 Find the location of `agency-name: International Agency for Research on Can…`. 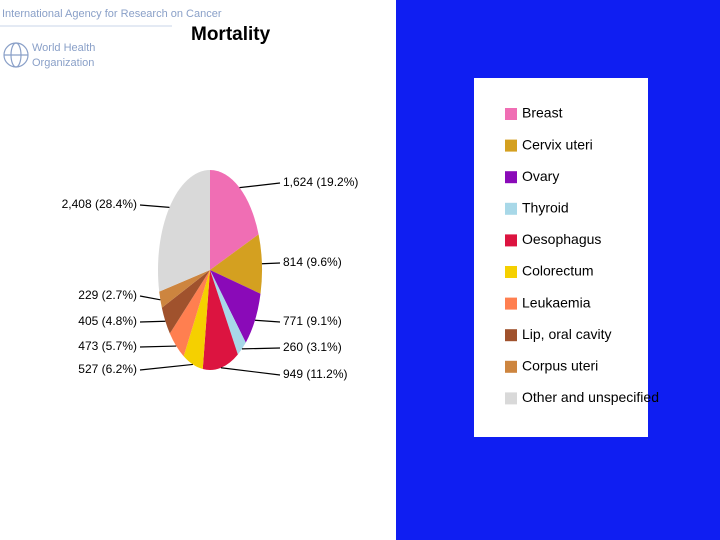

agency-name: International Agency for Research on Can… is located at coordinates (112, 14).